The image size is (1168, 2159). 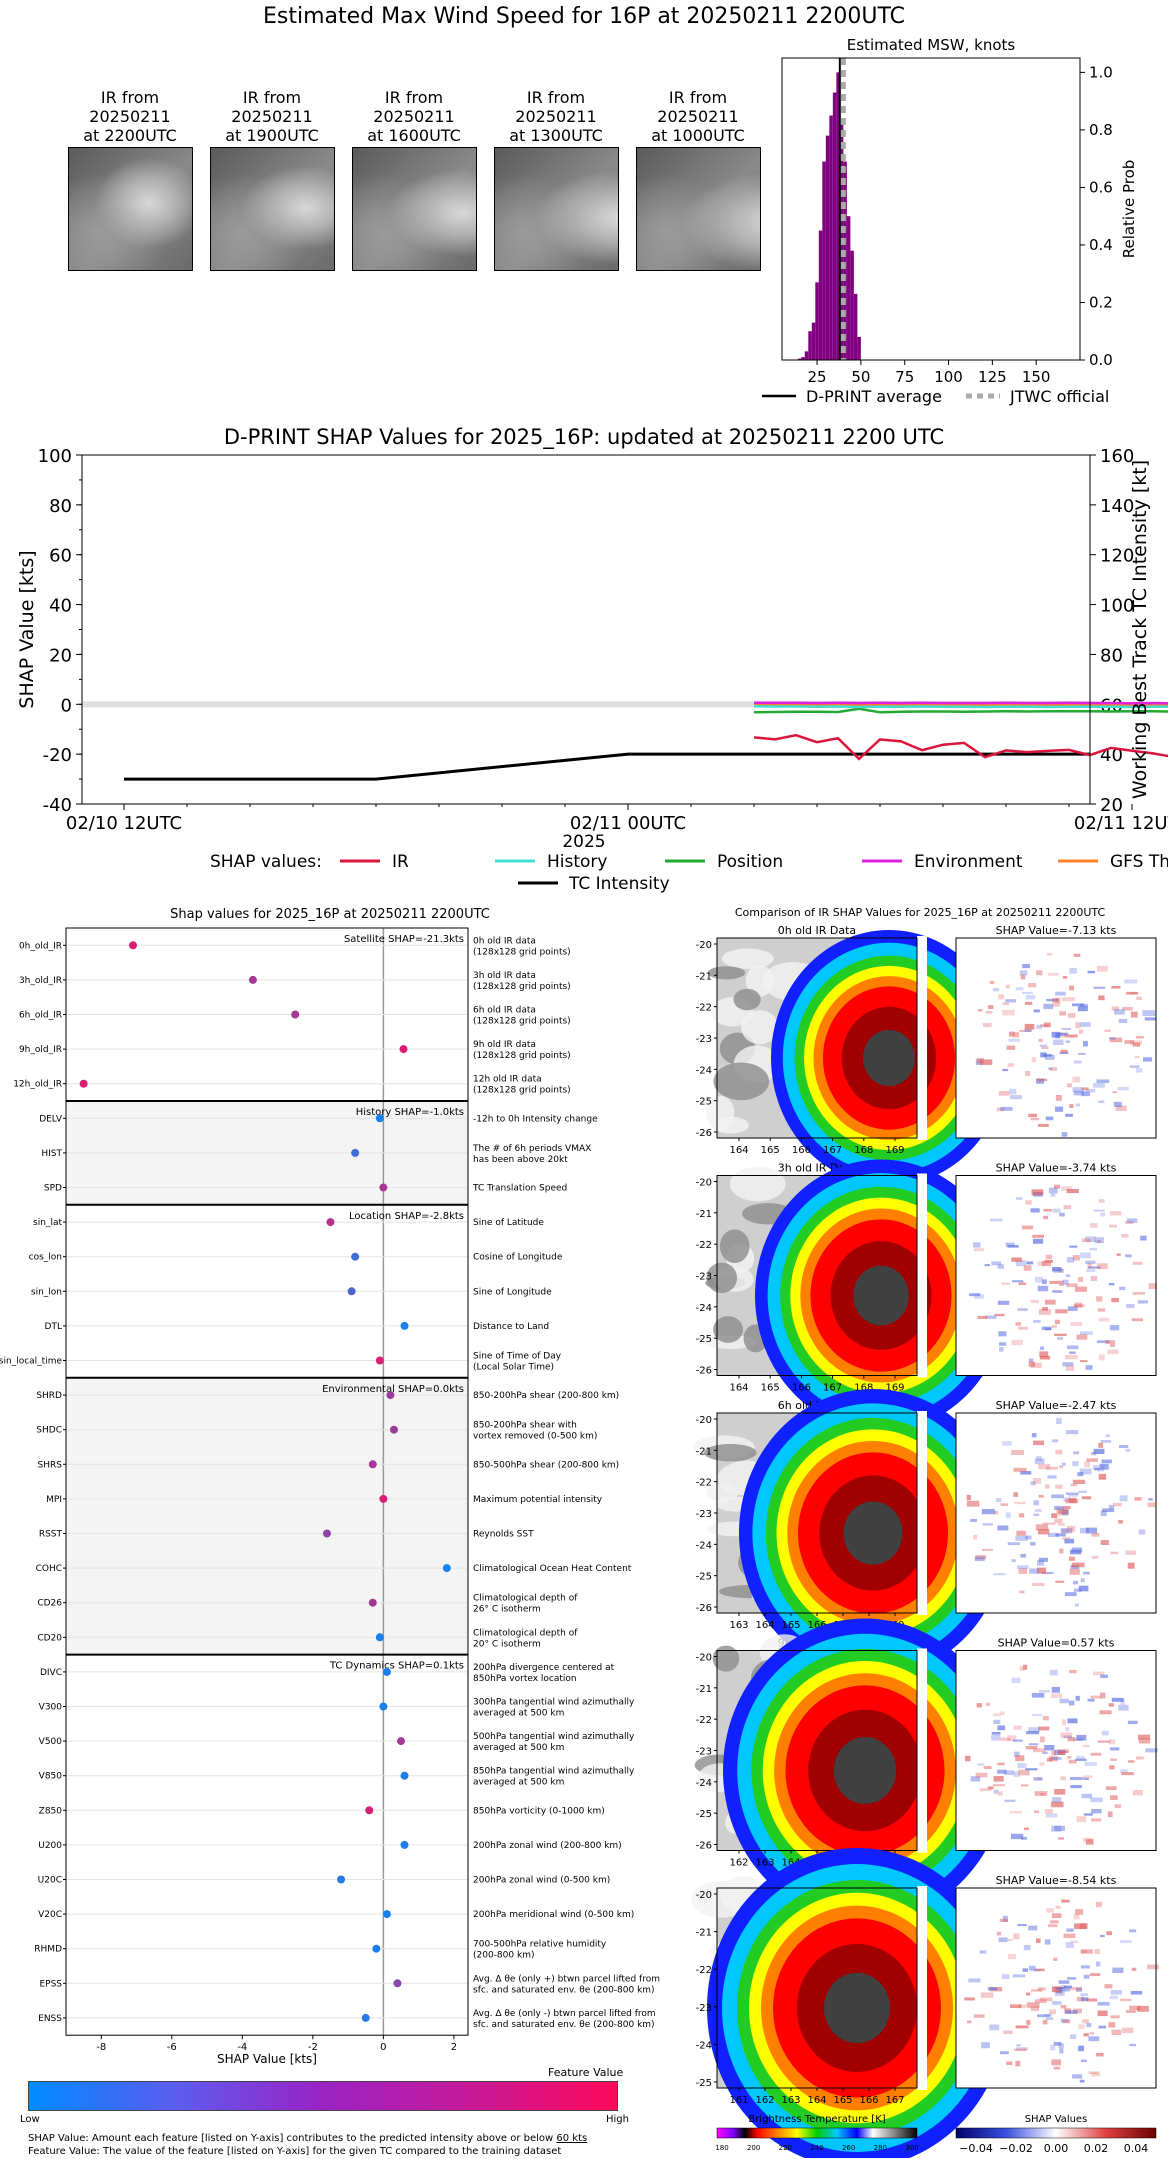 What do you see at coordinates (577, 862) in the screenshot?
I see `legend-label-history: History` at bounding box center [577, 862].